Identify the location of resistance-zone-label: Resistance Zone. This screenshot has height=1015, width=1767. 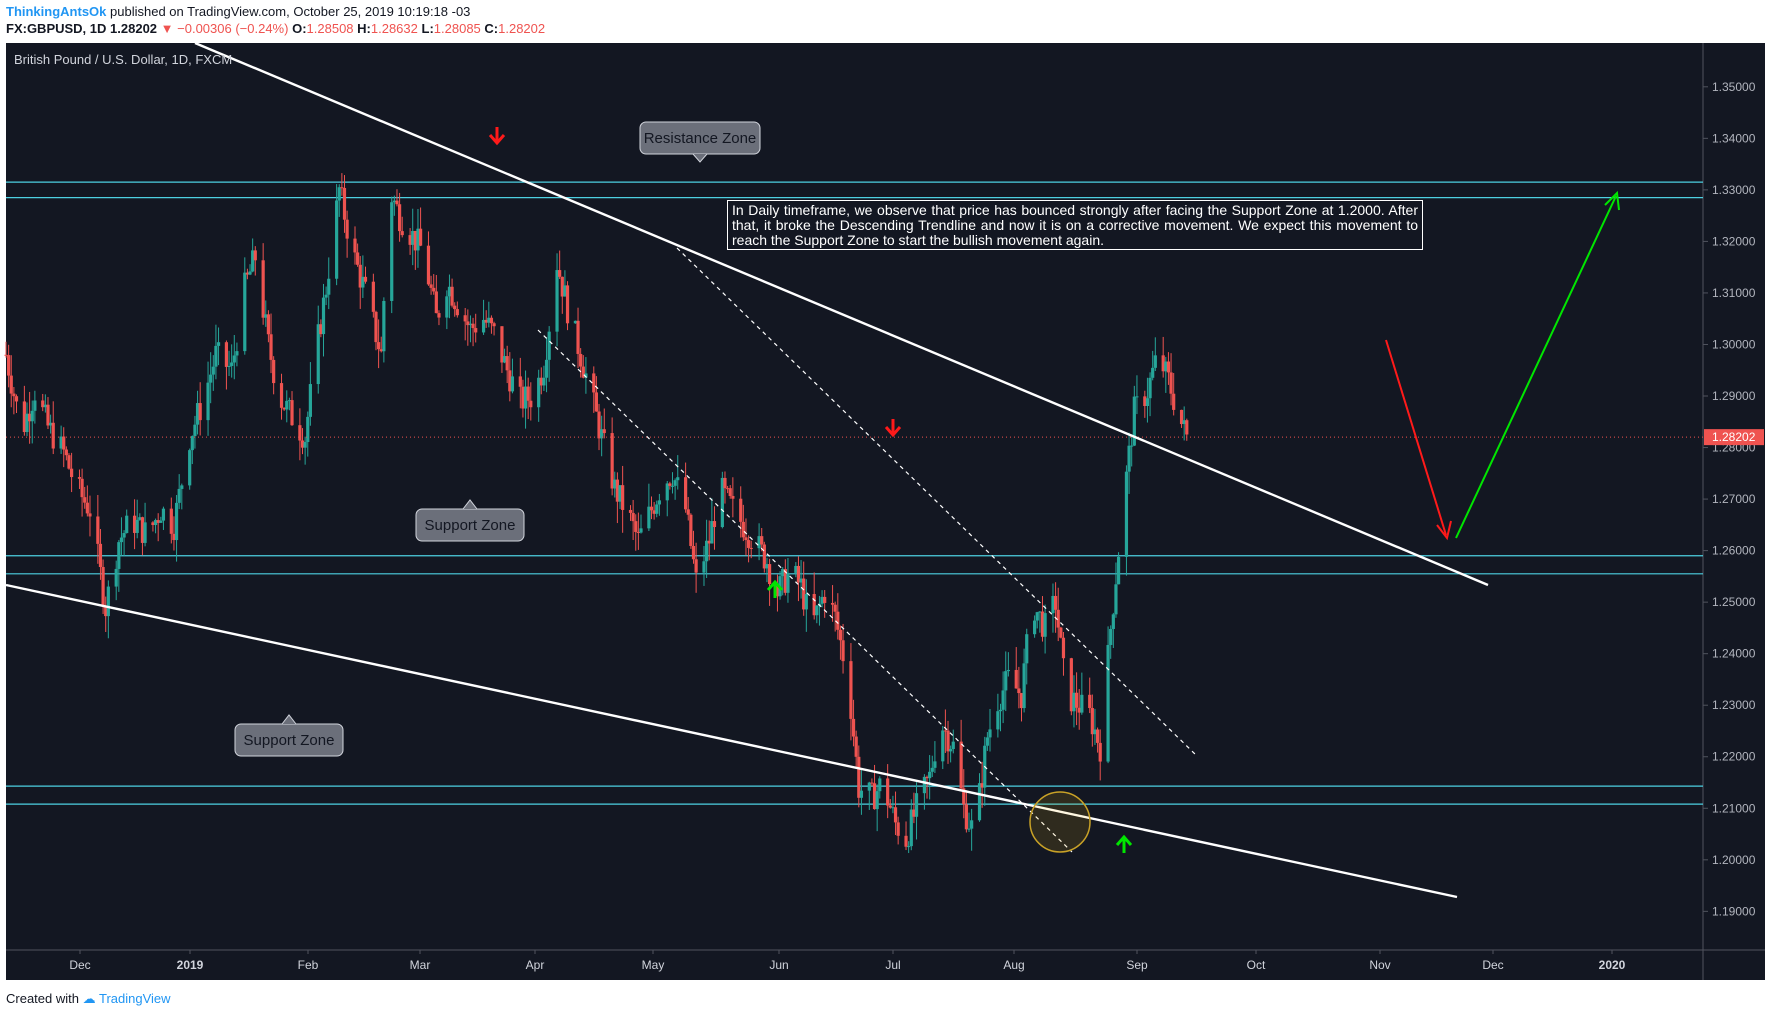
(700, 142).